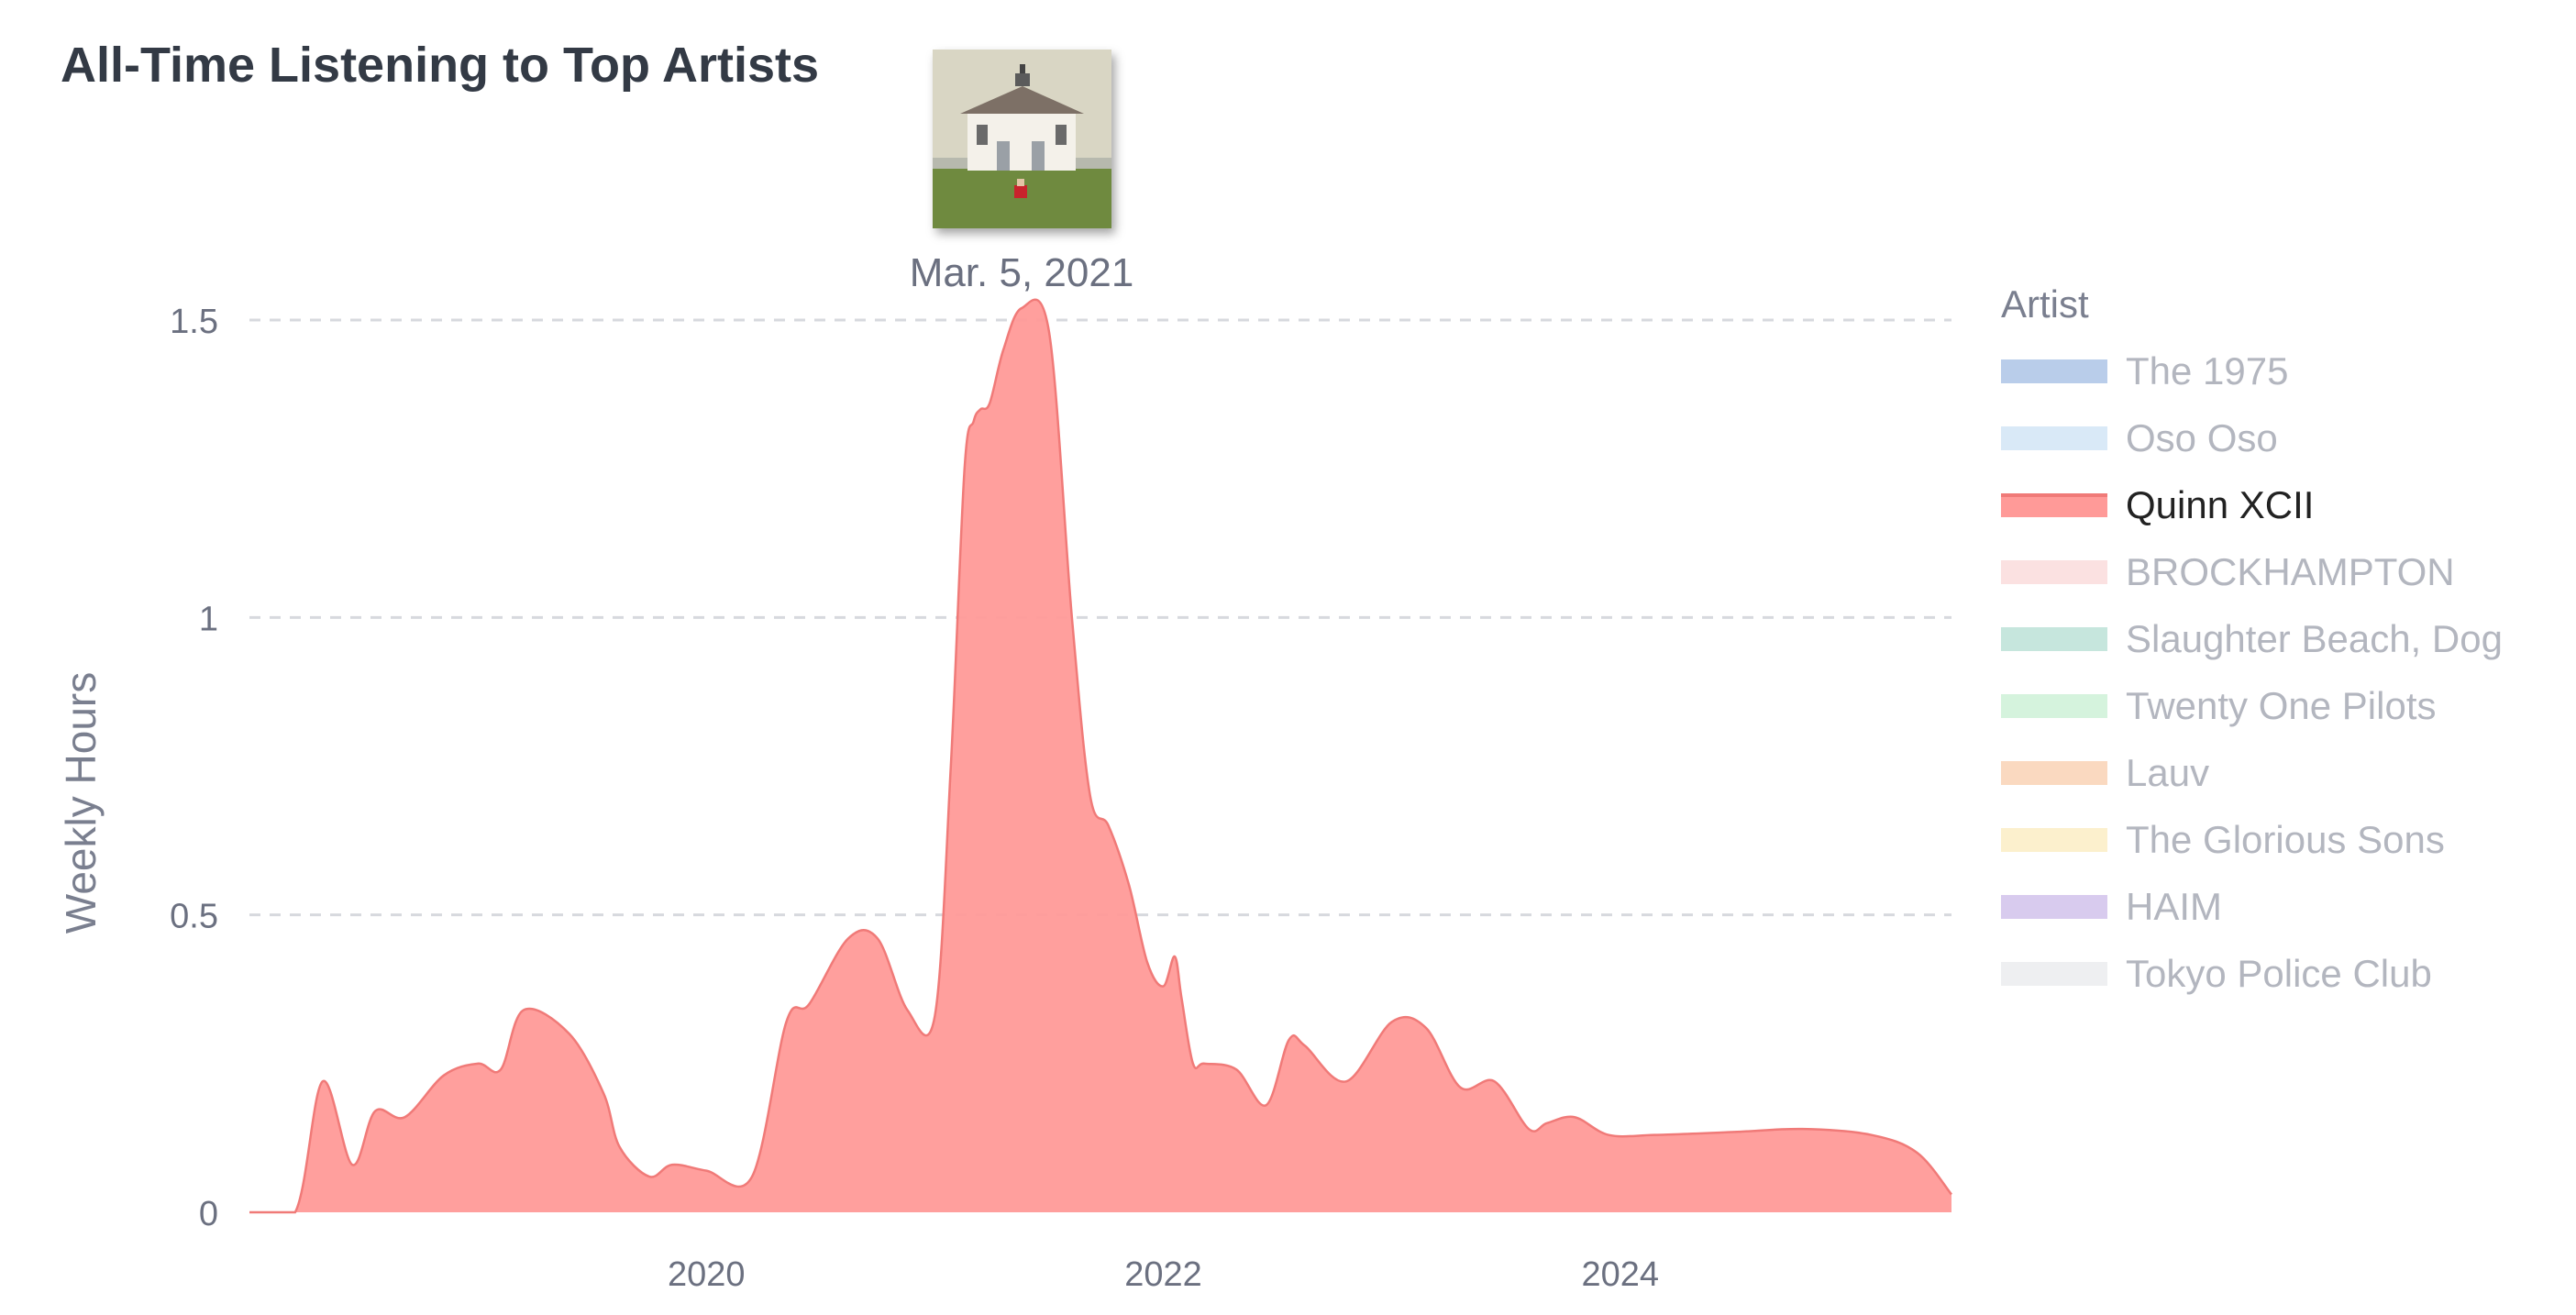 This screenshot has height=1315, width=2576. I want to click on x-tick-label: 2024, so click(1620, 1274).